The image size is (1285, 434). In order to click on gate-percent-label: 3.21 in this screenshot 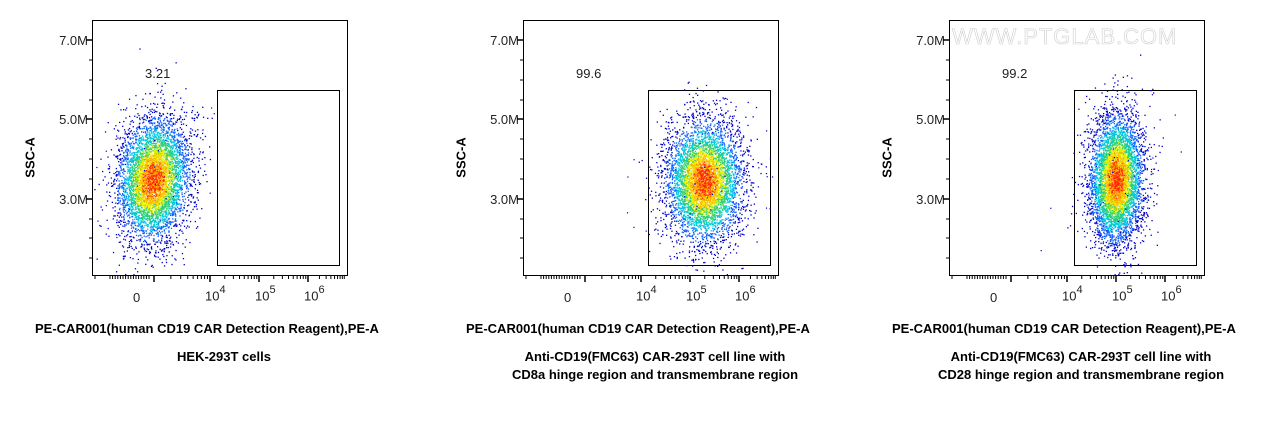, I will do `click(158, 73)`.